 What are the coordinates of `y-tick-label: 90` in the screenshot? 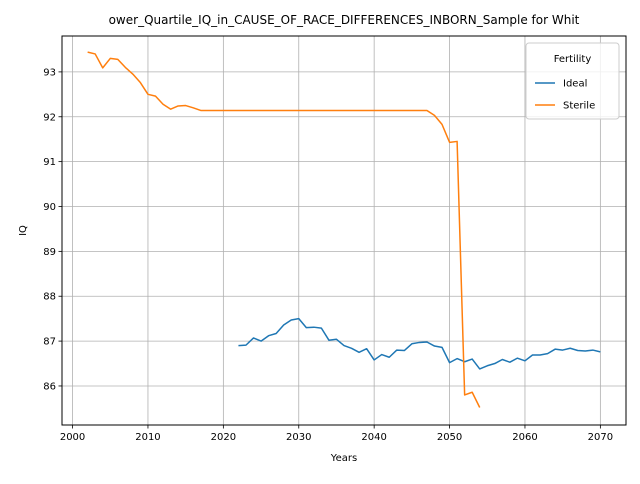 It's located at (49, 207).